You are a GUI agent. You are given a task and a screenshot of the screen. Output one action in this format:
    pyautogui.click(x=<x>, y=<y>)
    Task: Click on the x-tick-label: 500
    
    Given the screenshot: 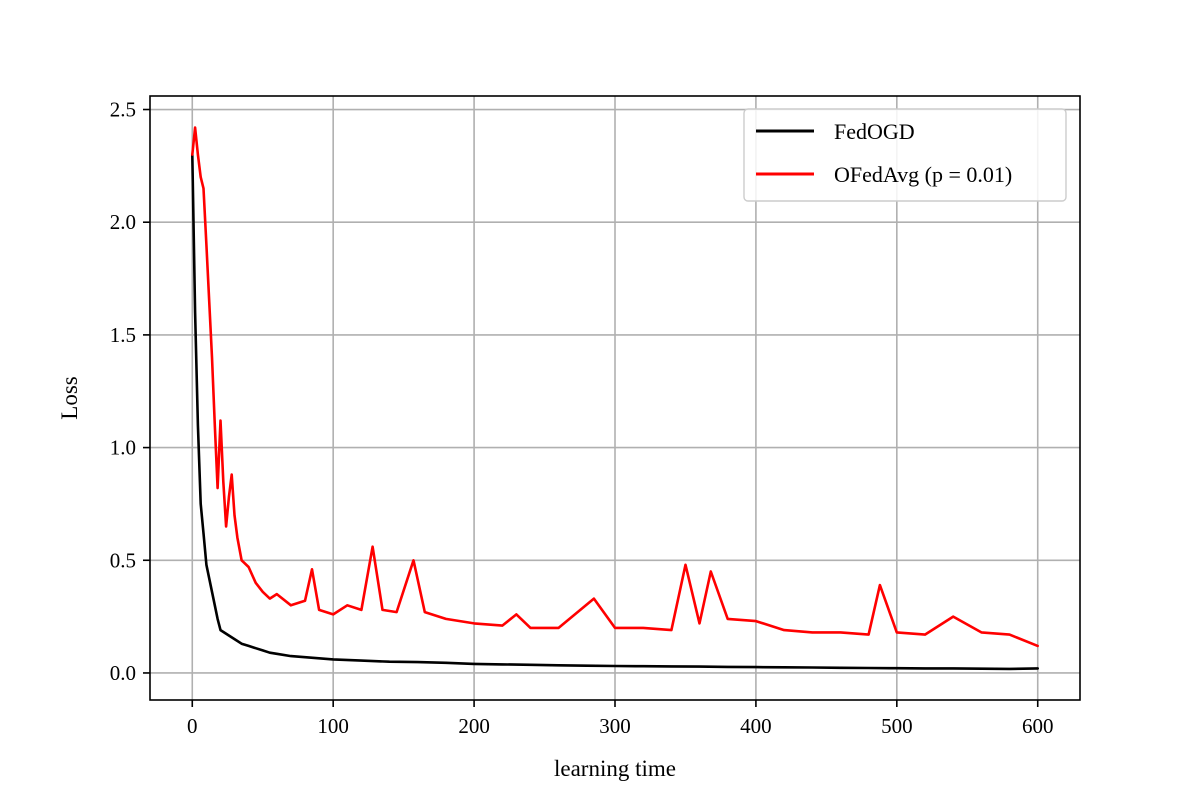 What is the action you would take?
    pyautogui.click(x=897, y=726)
    